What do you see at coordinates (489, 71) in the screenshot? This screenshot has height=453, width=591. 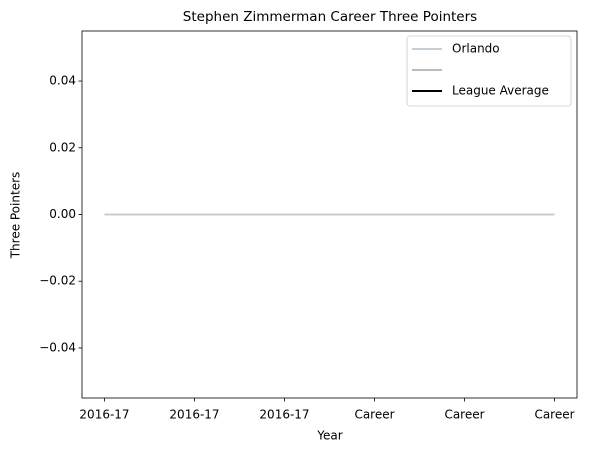 I see `legend-box` at bounding box center [489, 71].